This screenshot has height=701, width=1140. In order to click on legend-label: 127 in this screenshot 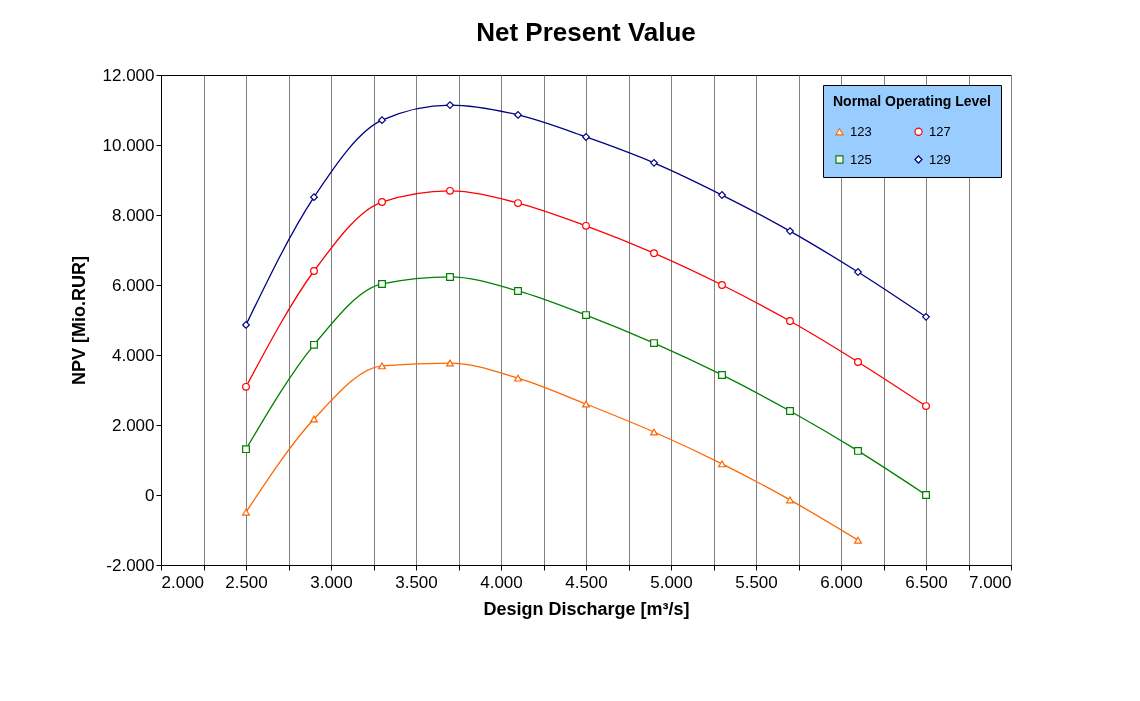, I will do `click(940, 131)`.